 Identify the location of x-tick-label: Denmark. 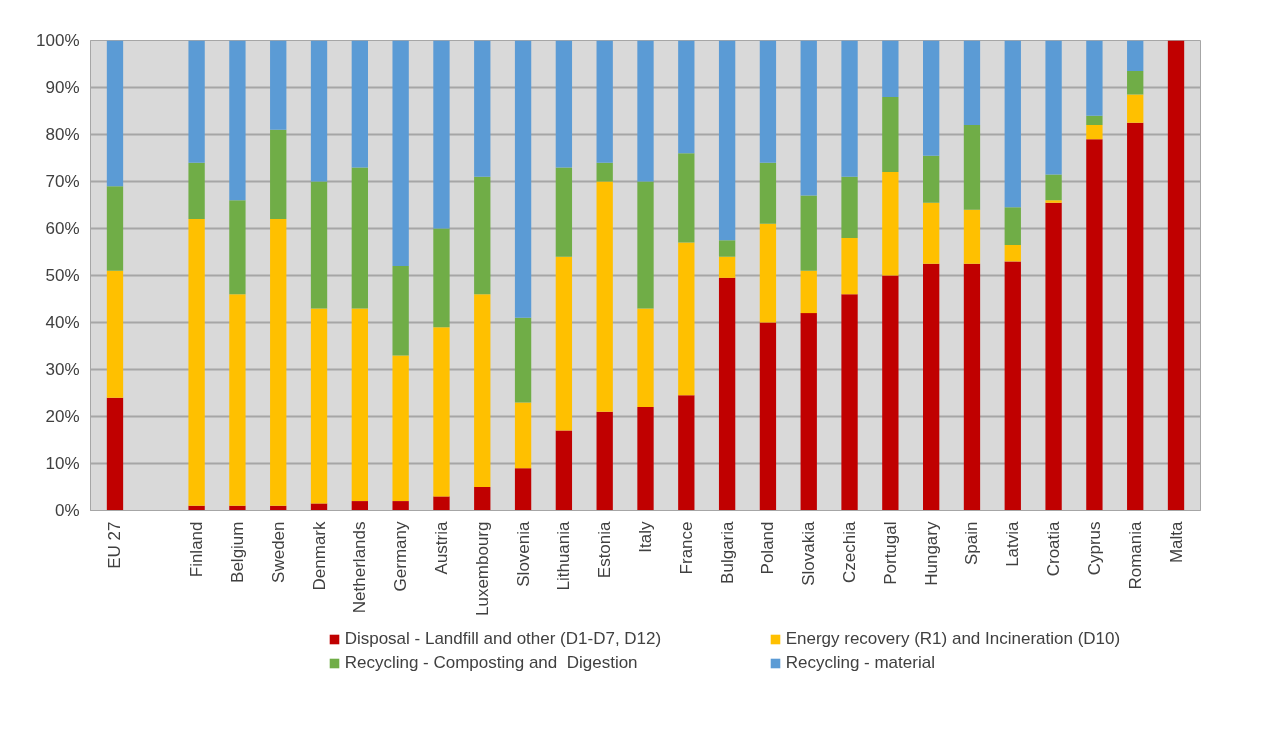
(319, 556).